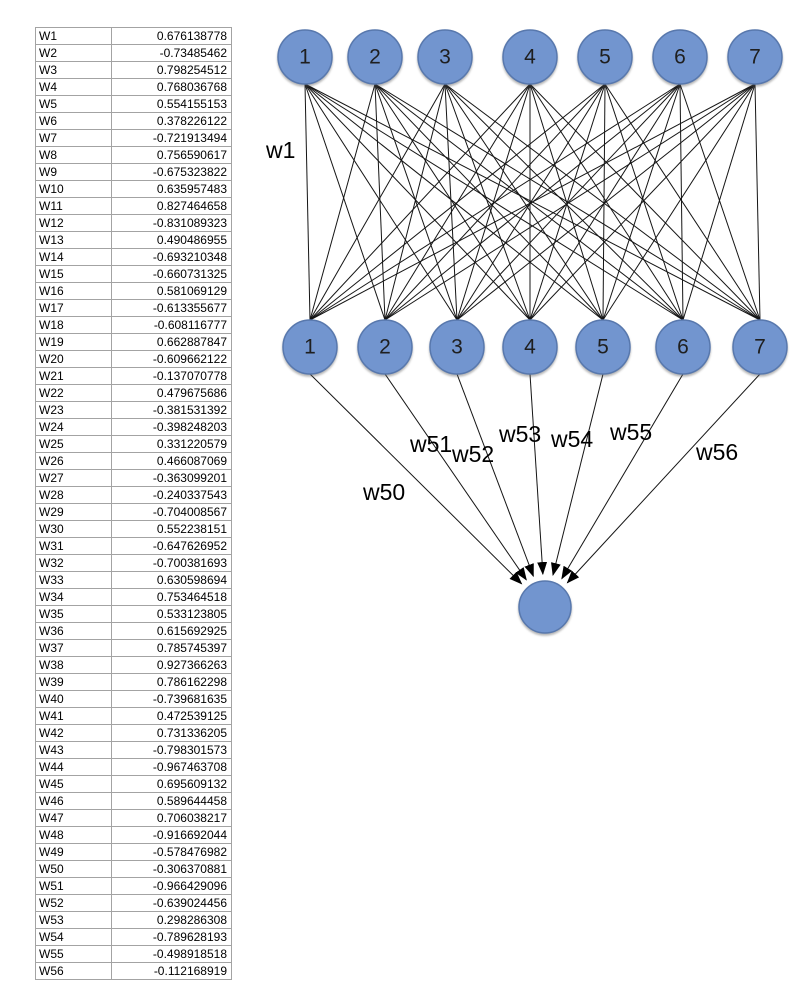 Image resolution: width=800 pixels, height=1000 pixels. I want to click on weight-name-cell: W50, so click(74, 869).